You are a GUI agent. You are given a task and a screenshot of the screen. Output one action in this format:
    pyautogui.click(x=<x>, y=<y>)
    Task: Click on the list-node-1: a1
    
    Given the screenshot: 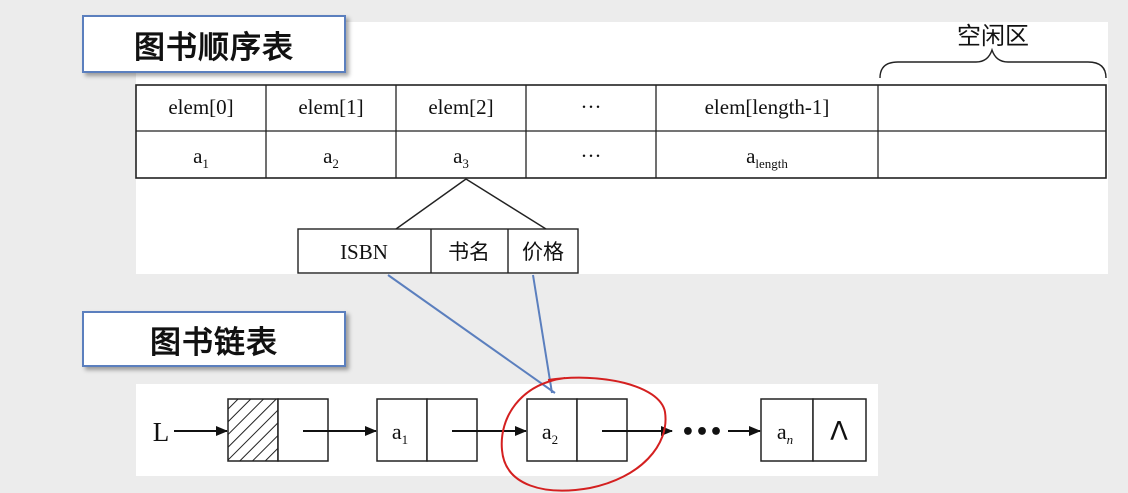 What is the action you would take?
    pyautogui.click(x=451, y=430)
    